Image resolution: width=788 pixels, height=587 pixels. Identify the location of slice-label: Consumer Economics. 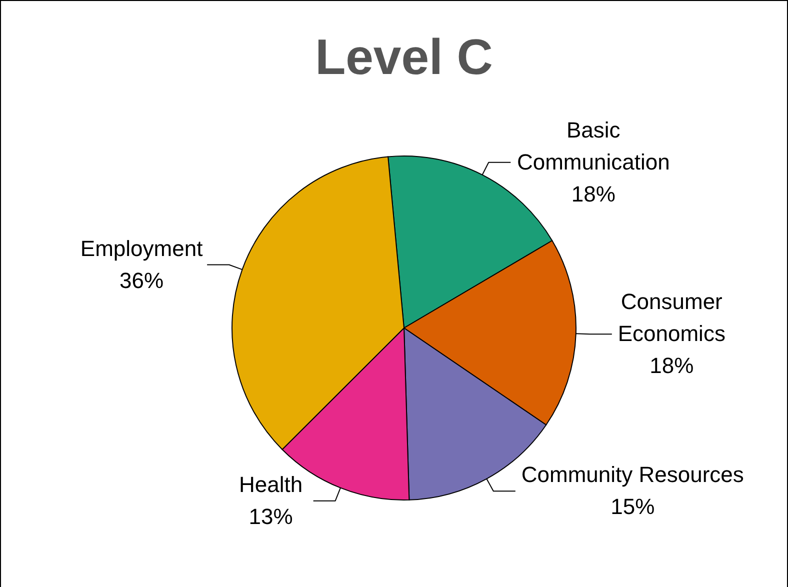
(672, 317).